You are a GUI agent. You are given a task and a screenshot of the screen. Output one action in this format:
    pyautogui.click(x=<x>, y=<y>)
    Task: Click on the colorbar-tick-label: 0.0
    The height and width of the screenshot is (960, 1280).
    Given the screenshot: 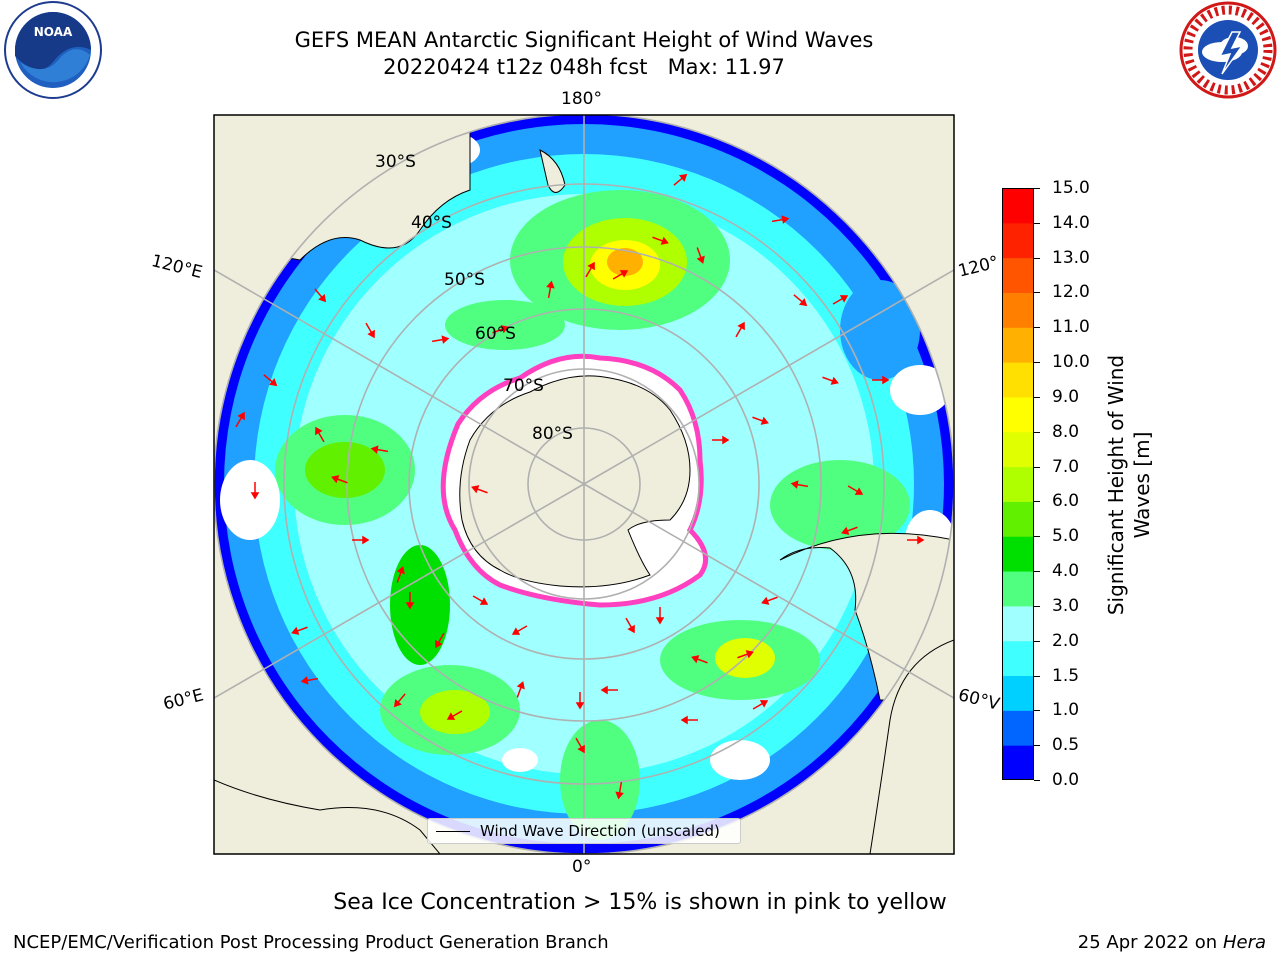 What is the action you would take?
    pyautogui.click(x=1066, y=780)
    